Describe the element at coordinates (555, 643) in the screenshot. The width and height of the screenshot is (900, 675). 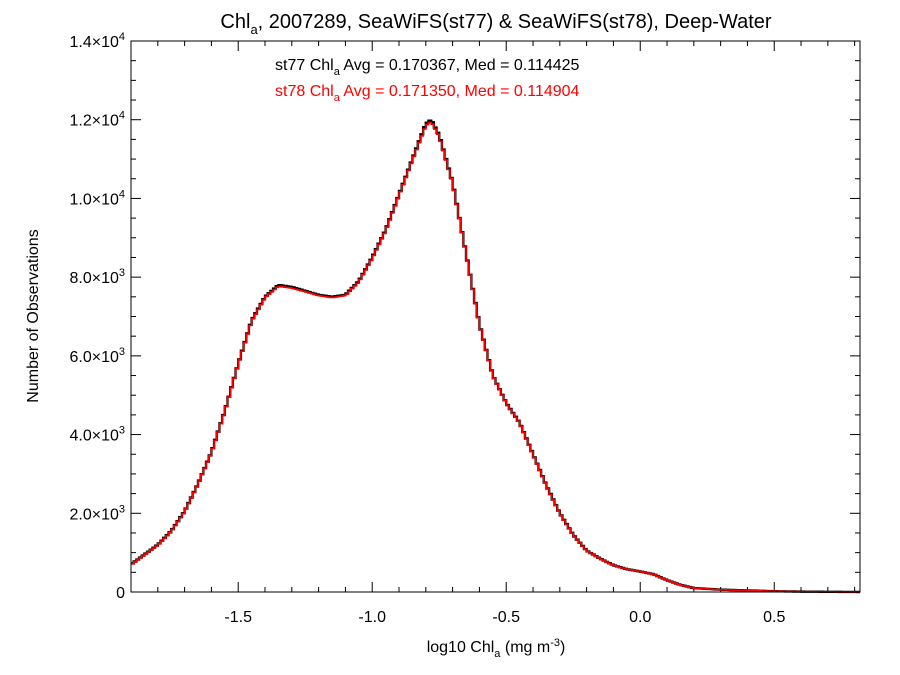
I see `x-axis-label-superscript: -3` at that location.